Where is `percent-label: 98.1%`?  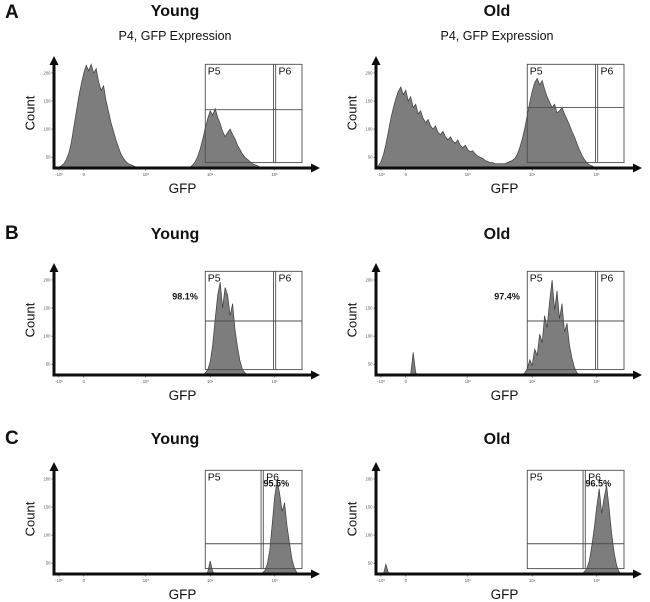 percent-label: 98.1% is located at coordinates (185, 296).